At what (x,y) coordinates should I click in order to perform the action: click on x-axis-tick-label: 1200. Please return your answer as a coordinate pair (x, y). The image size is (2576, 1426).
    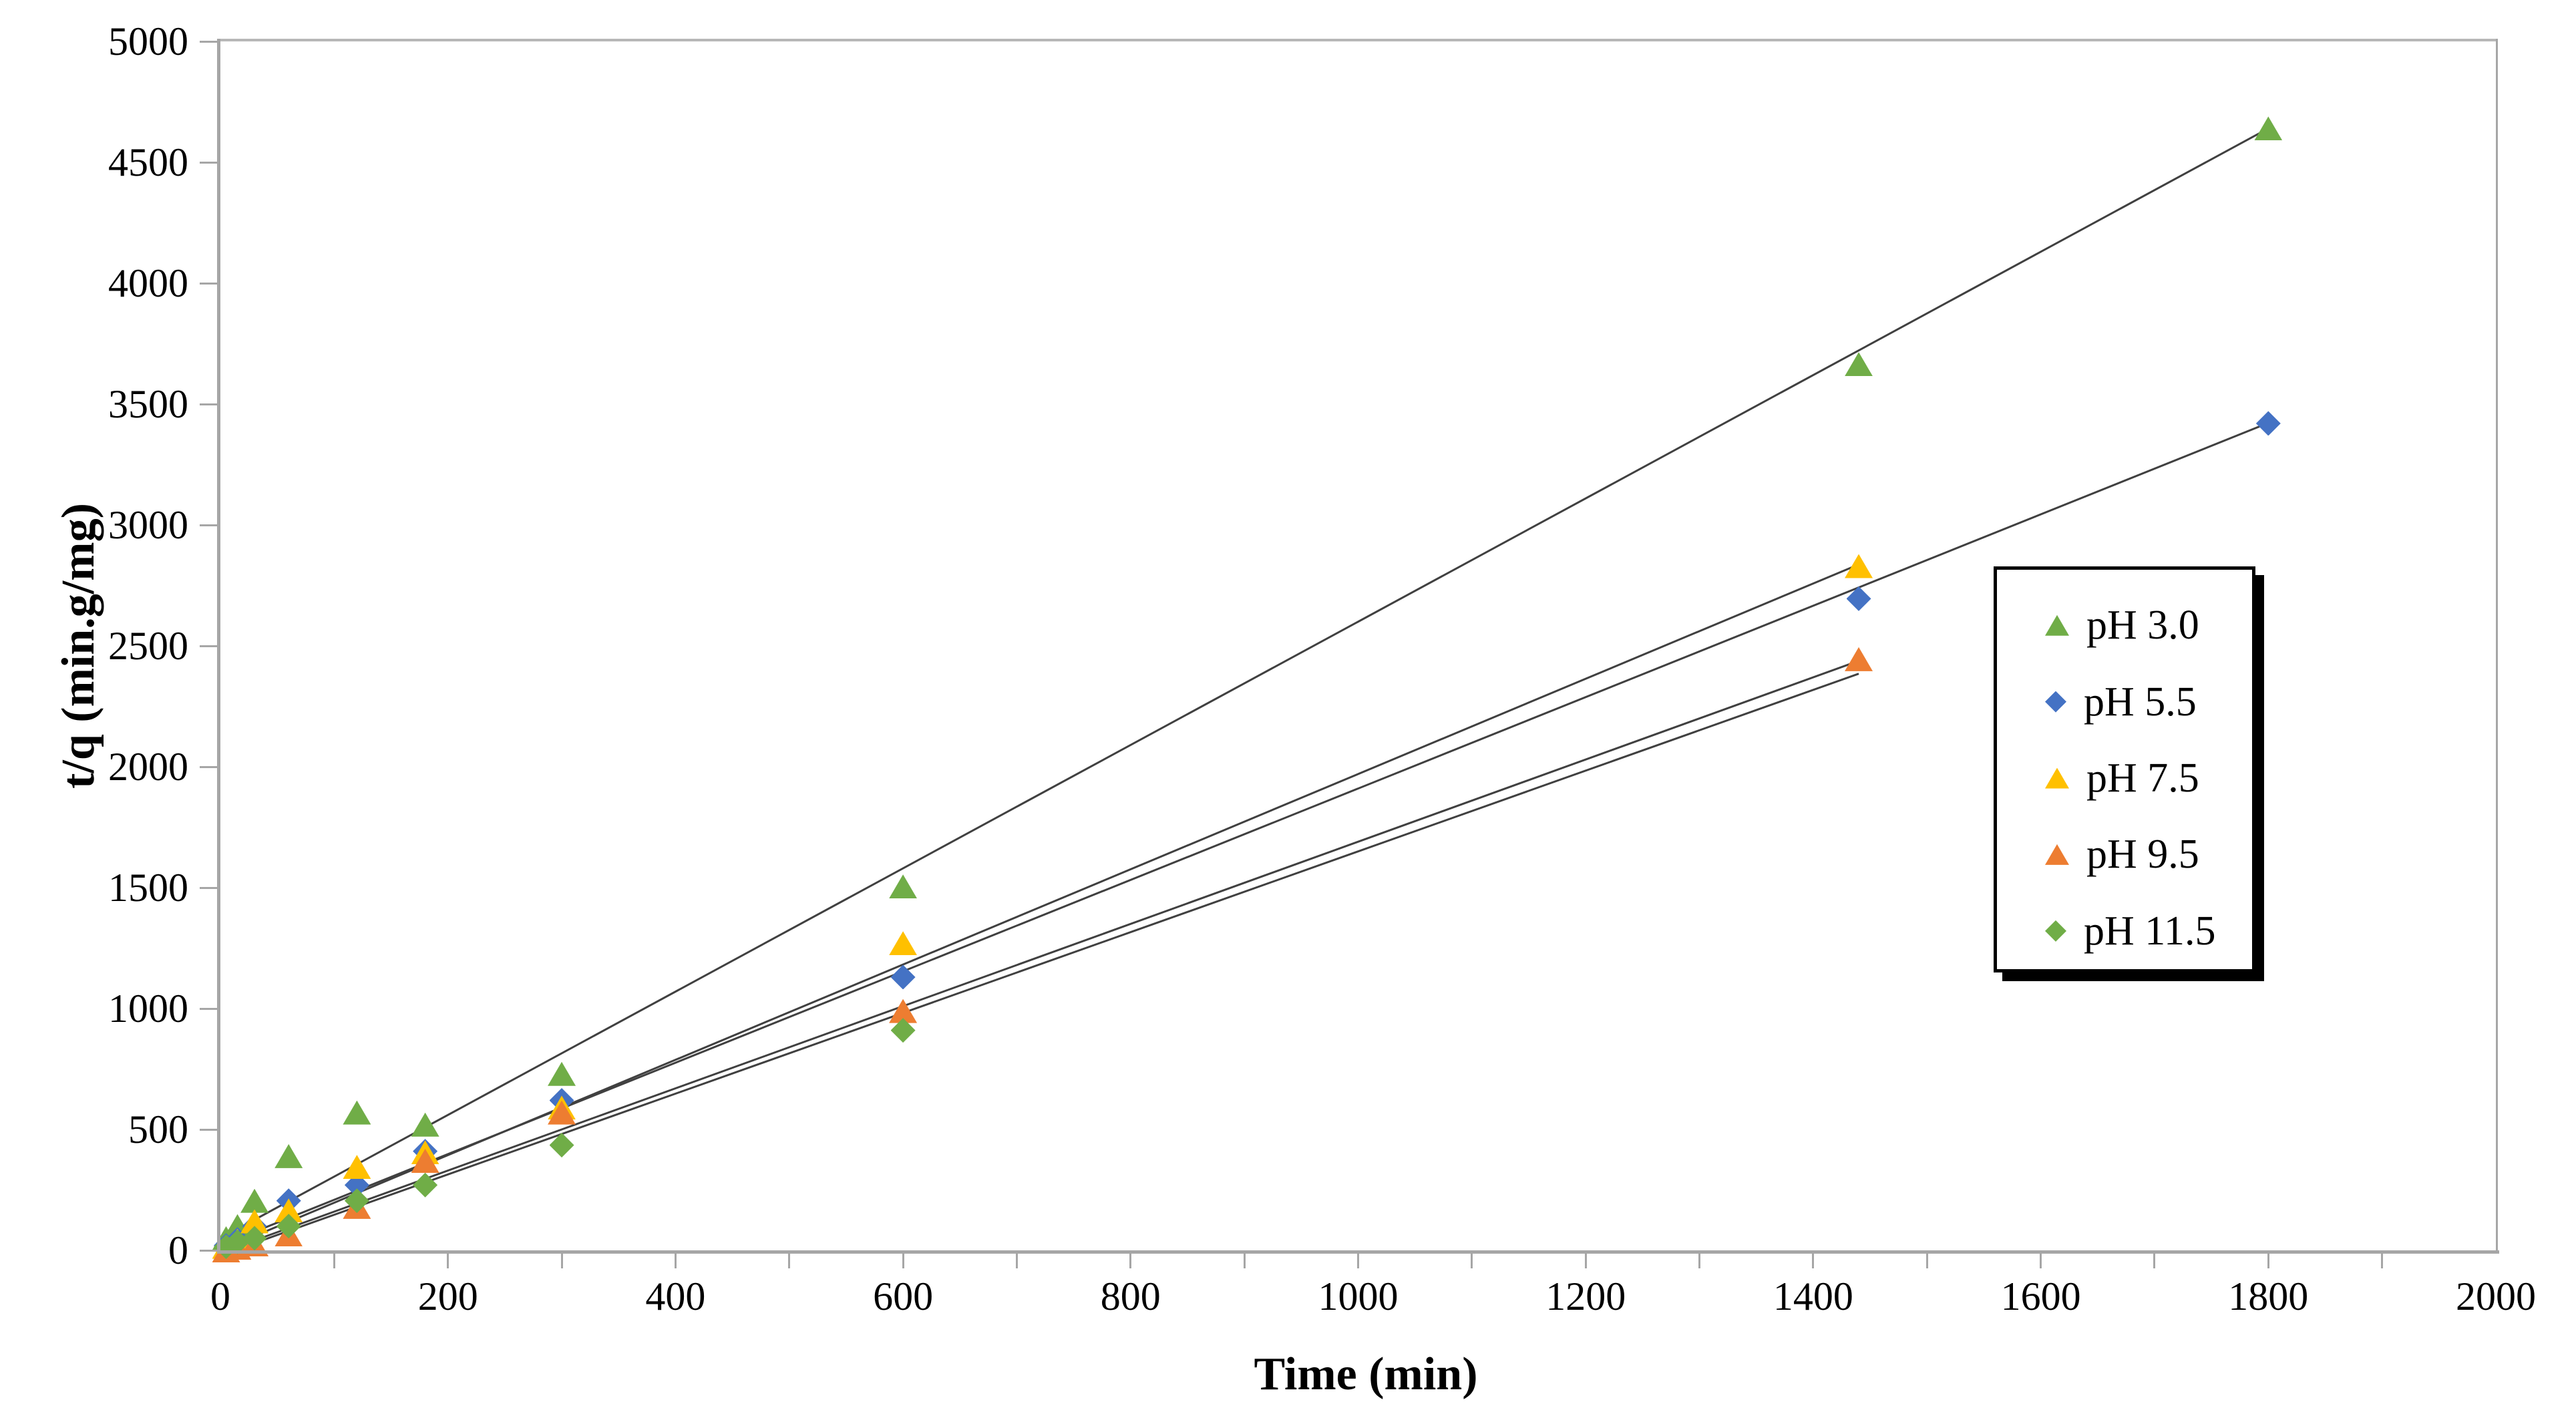
    Looking at the image, I should click on (1585, 1296).